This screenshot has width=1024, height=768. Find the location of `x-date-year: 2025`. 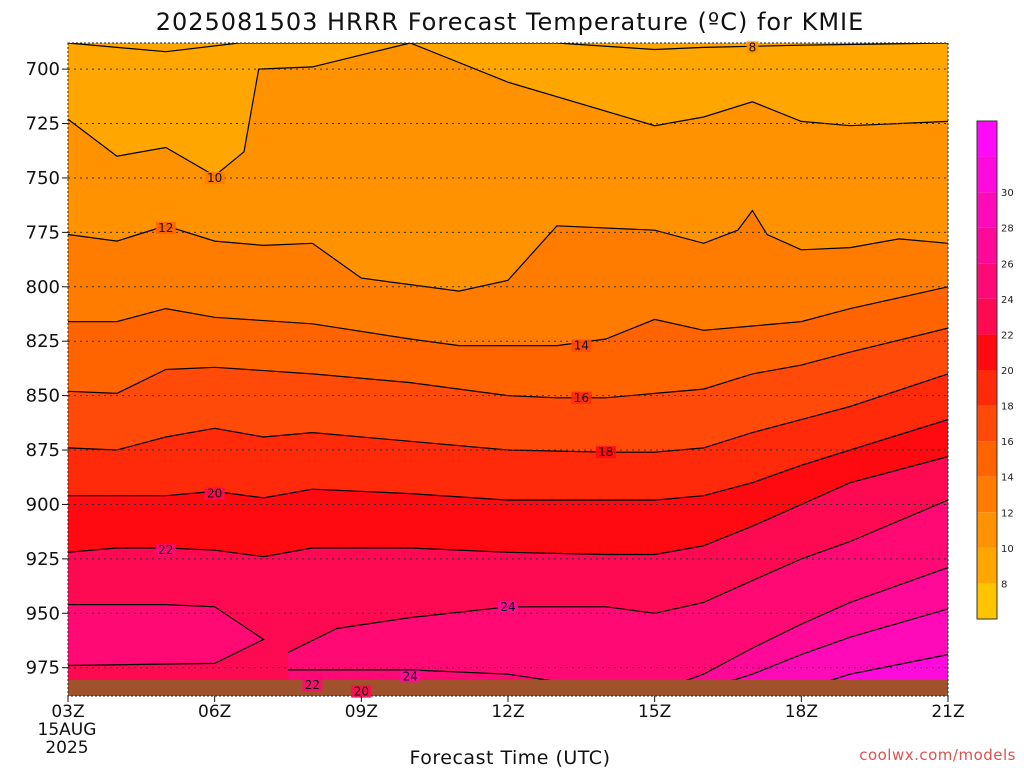

x-date-year: 2025 is located at coordinates (66, 748).